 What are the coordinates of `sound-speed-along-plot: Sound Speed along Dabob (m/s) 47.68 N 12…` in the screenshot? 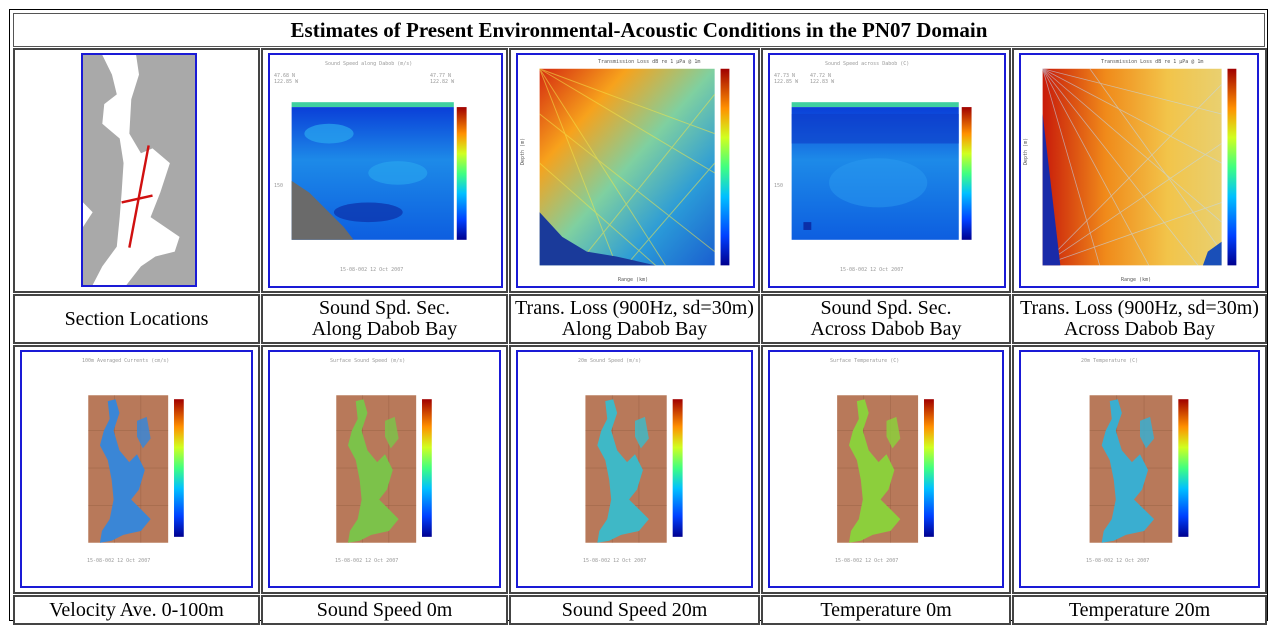 It's located at (385, 170).